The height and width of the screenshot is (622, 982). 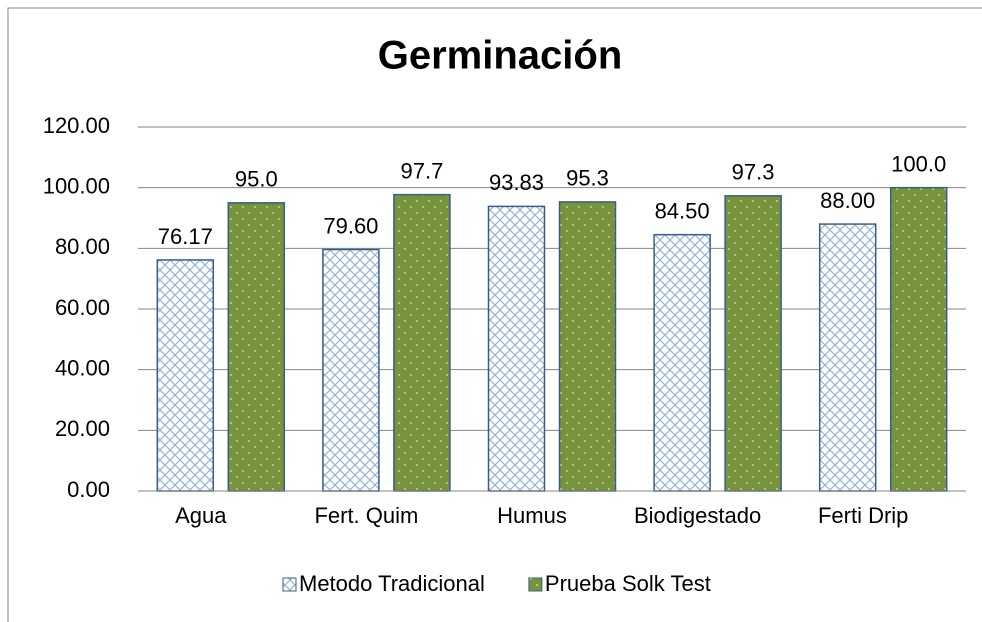 I want to click on data-label: 76.17, so click(x=185, y=236).